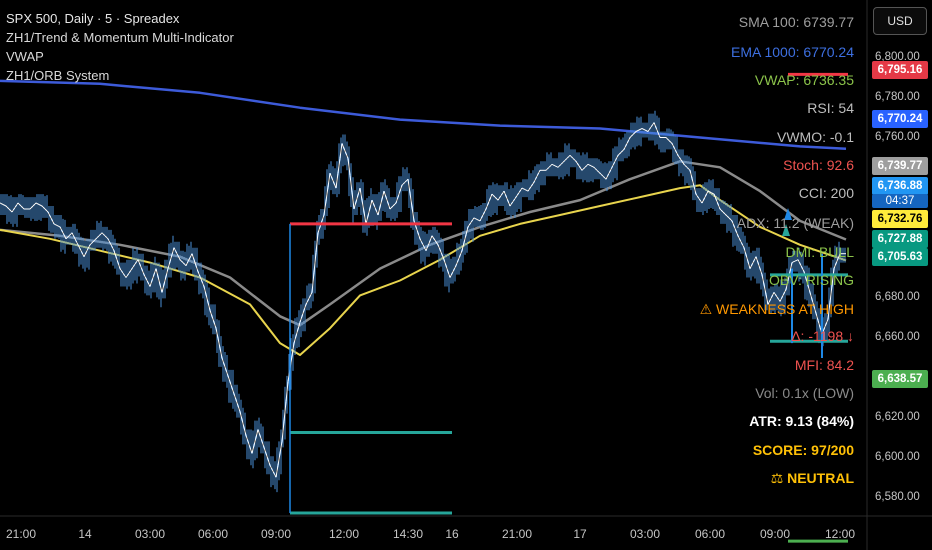 Image resolution: width=932 pixels, height=550 pixels. What do you see at coordinates (900, 379) in the screenshot?
I see `price-marker-label: 6,638.57` at bounding box center [900, 379].